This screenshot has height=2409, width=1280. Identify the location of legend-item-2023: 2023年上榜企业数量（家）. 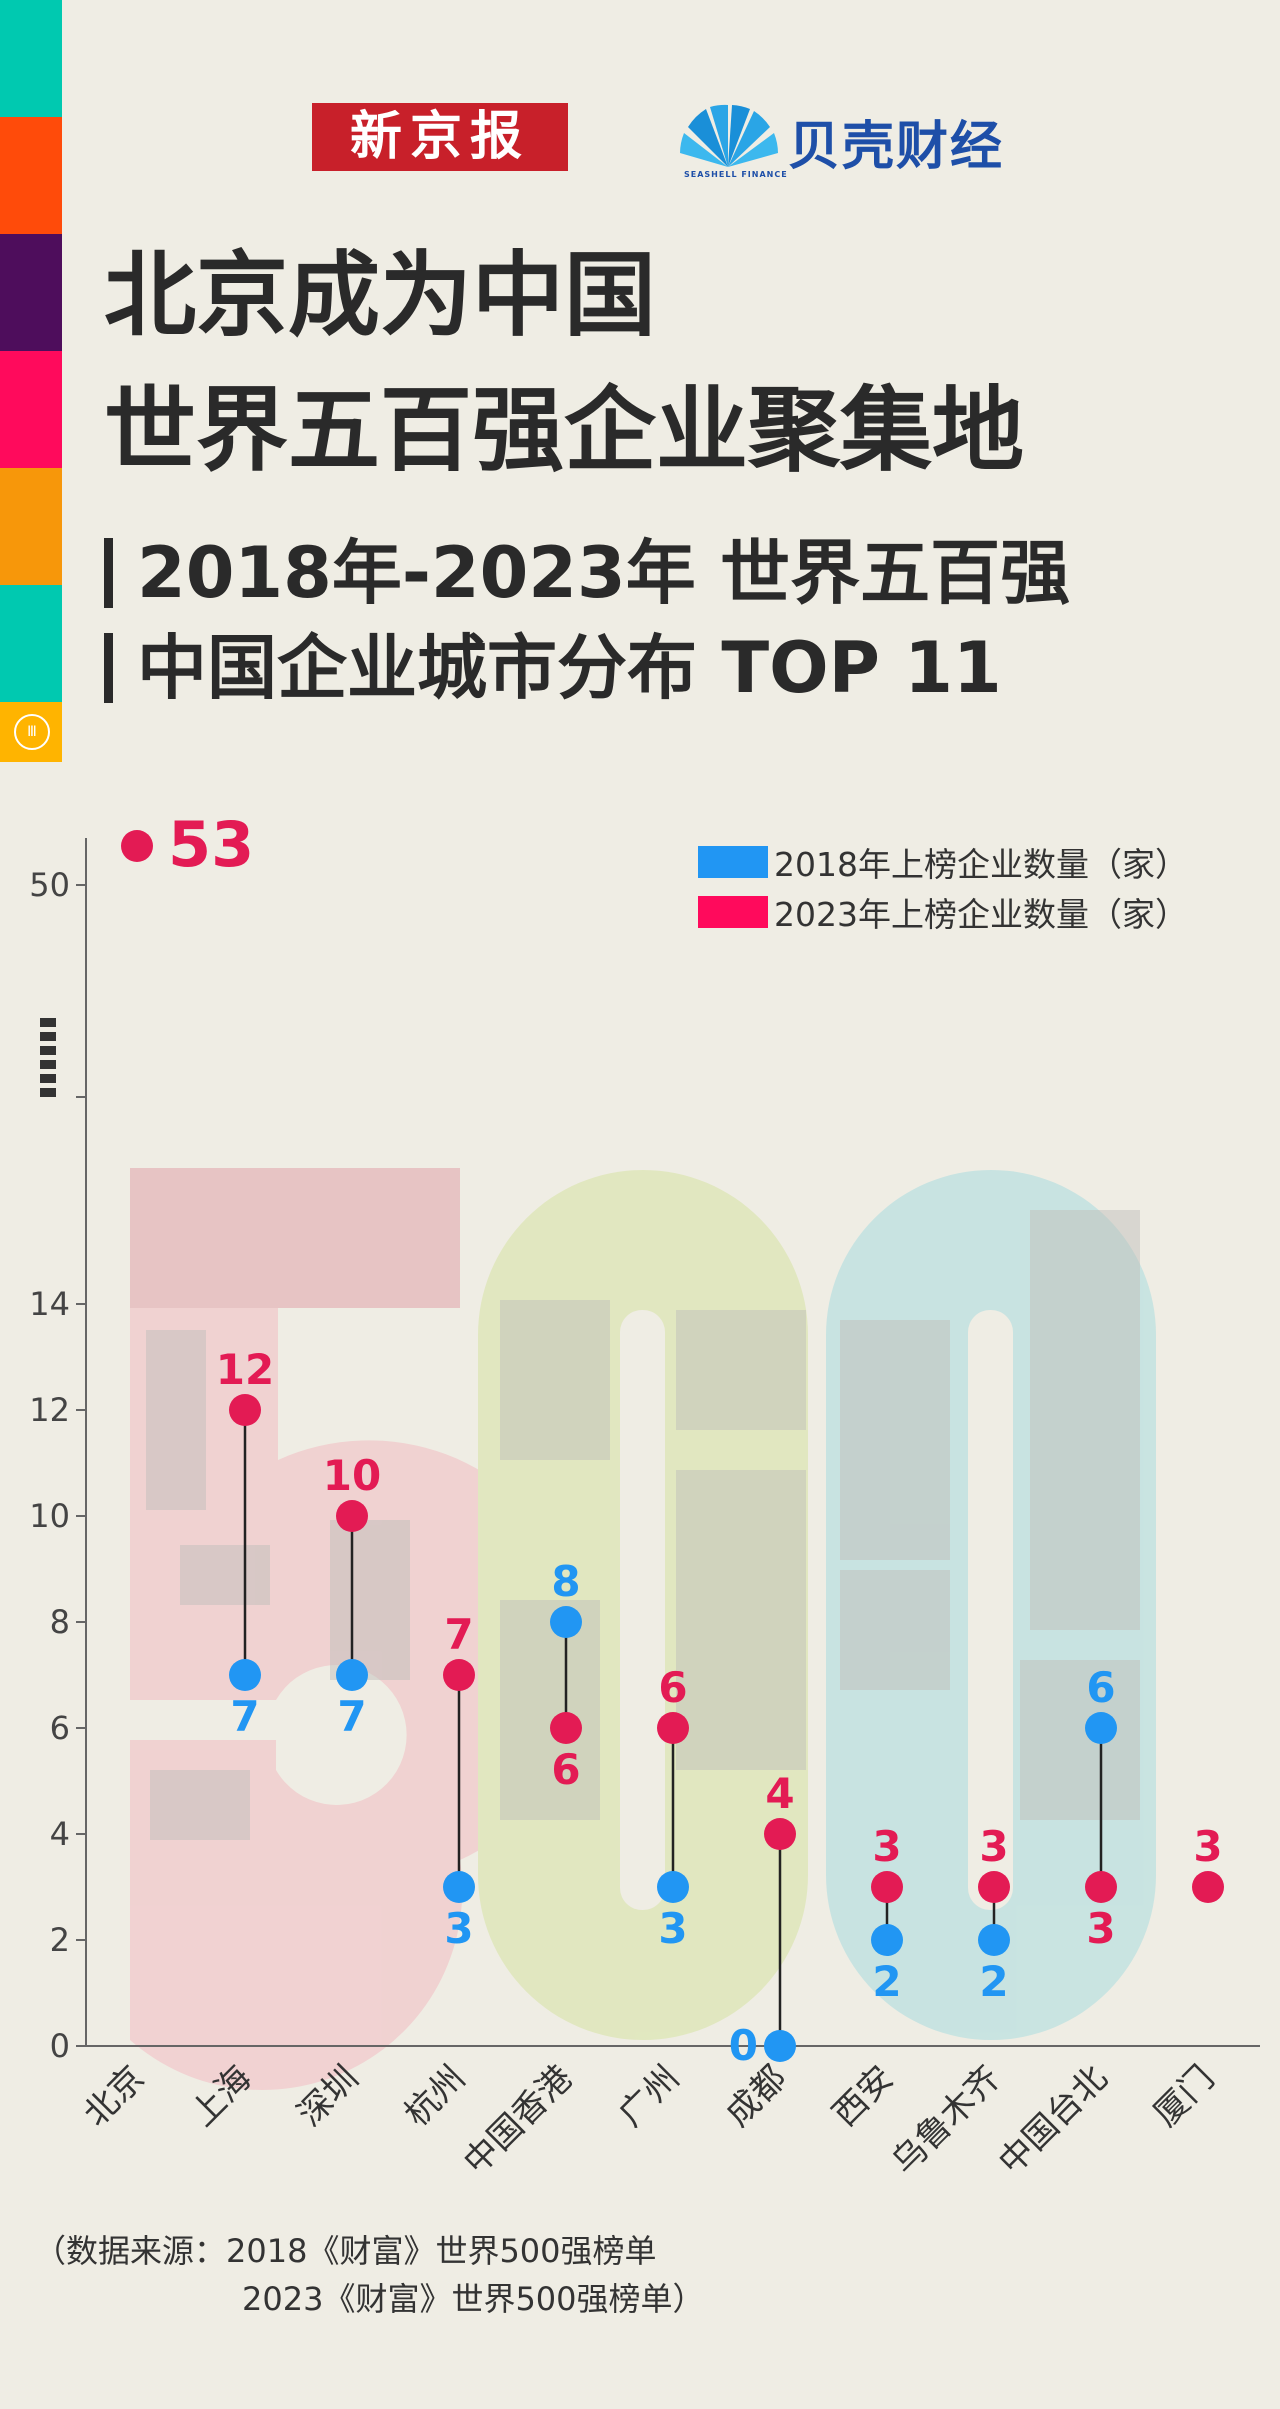
(943, 912).